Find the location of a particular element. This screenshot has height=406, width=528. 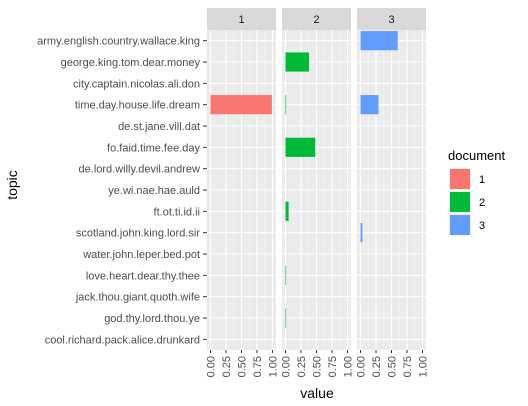

x-axis-facet-2: 0.00 0.25 0.50 0.75 1.00 is located at coordinates (318, 363).